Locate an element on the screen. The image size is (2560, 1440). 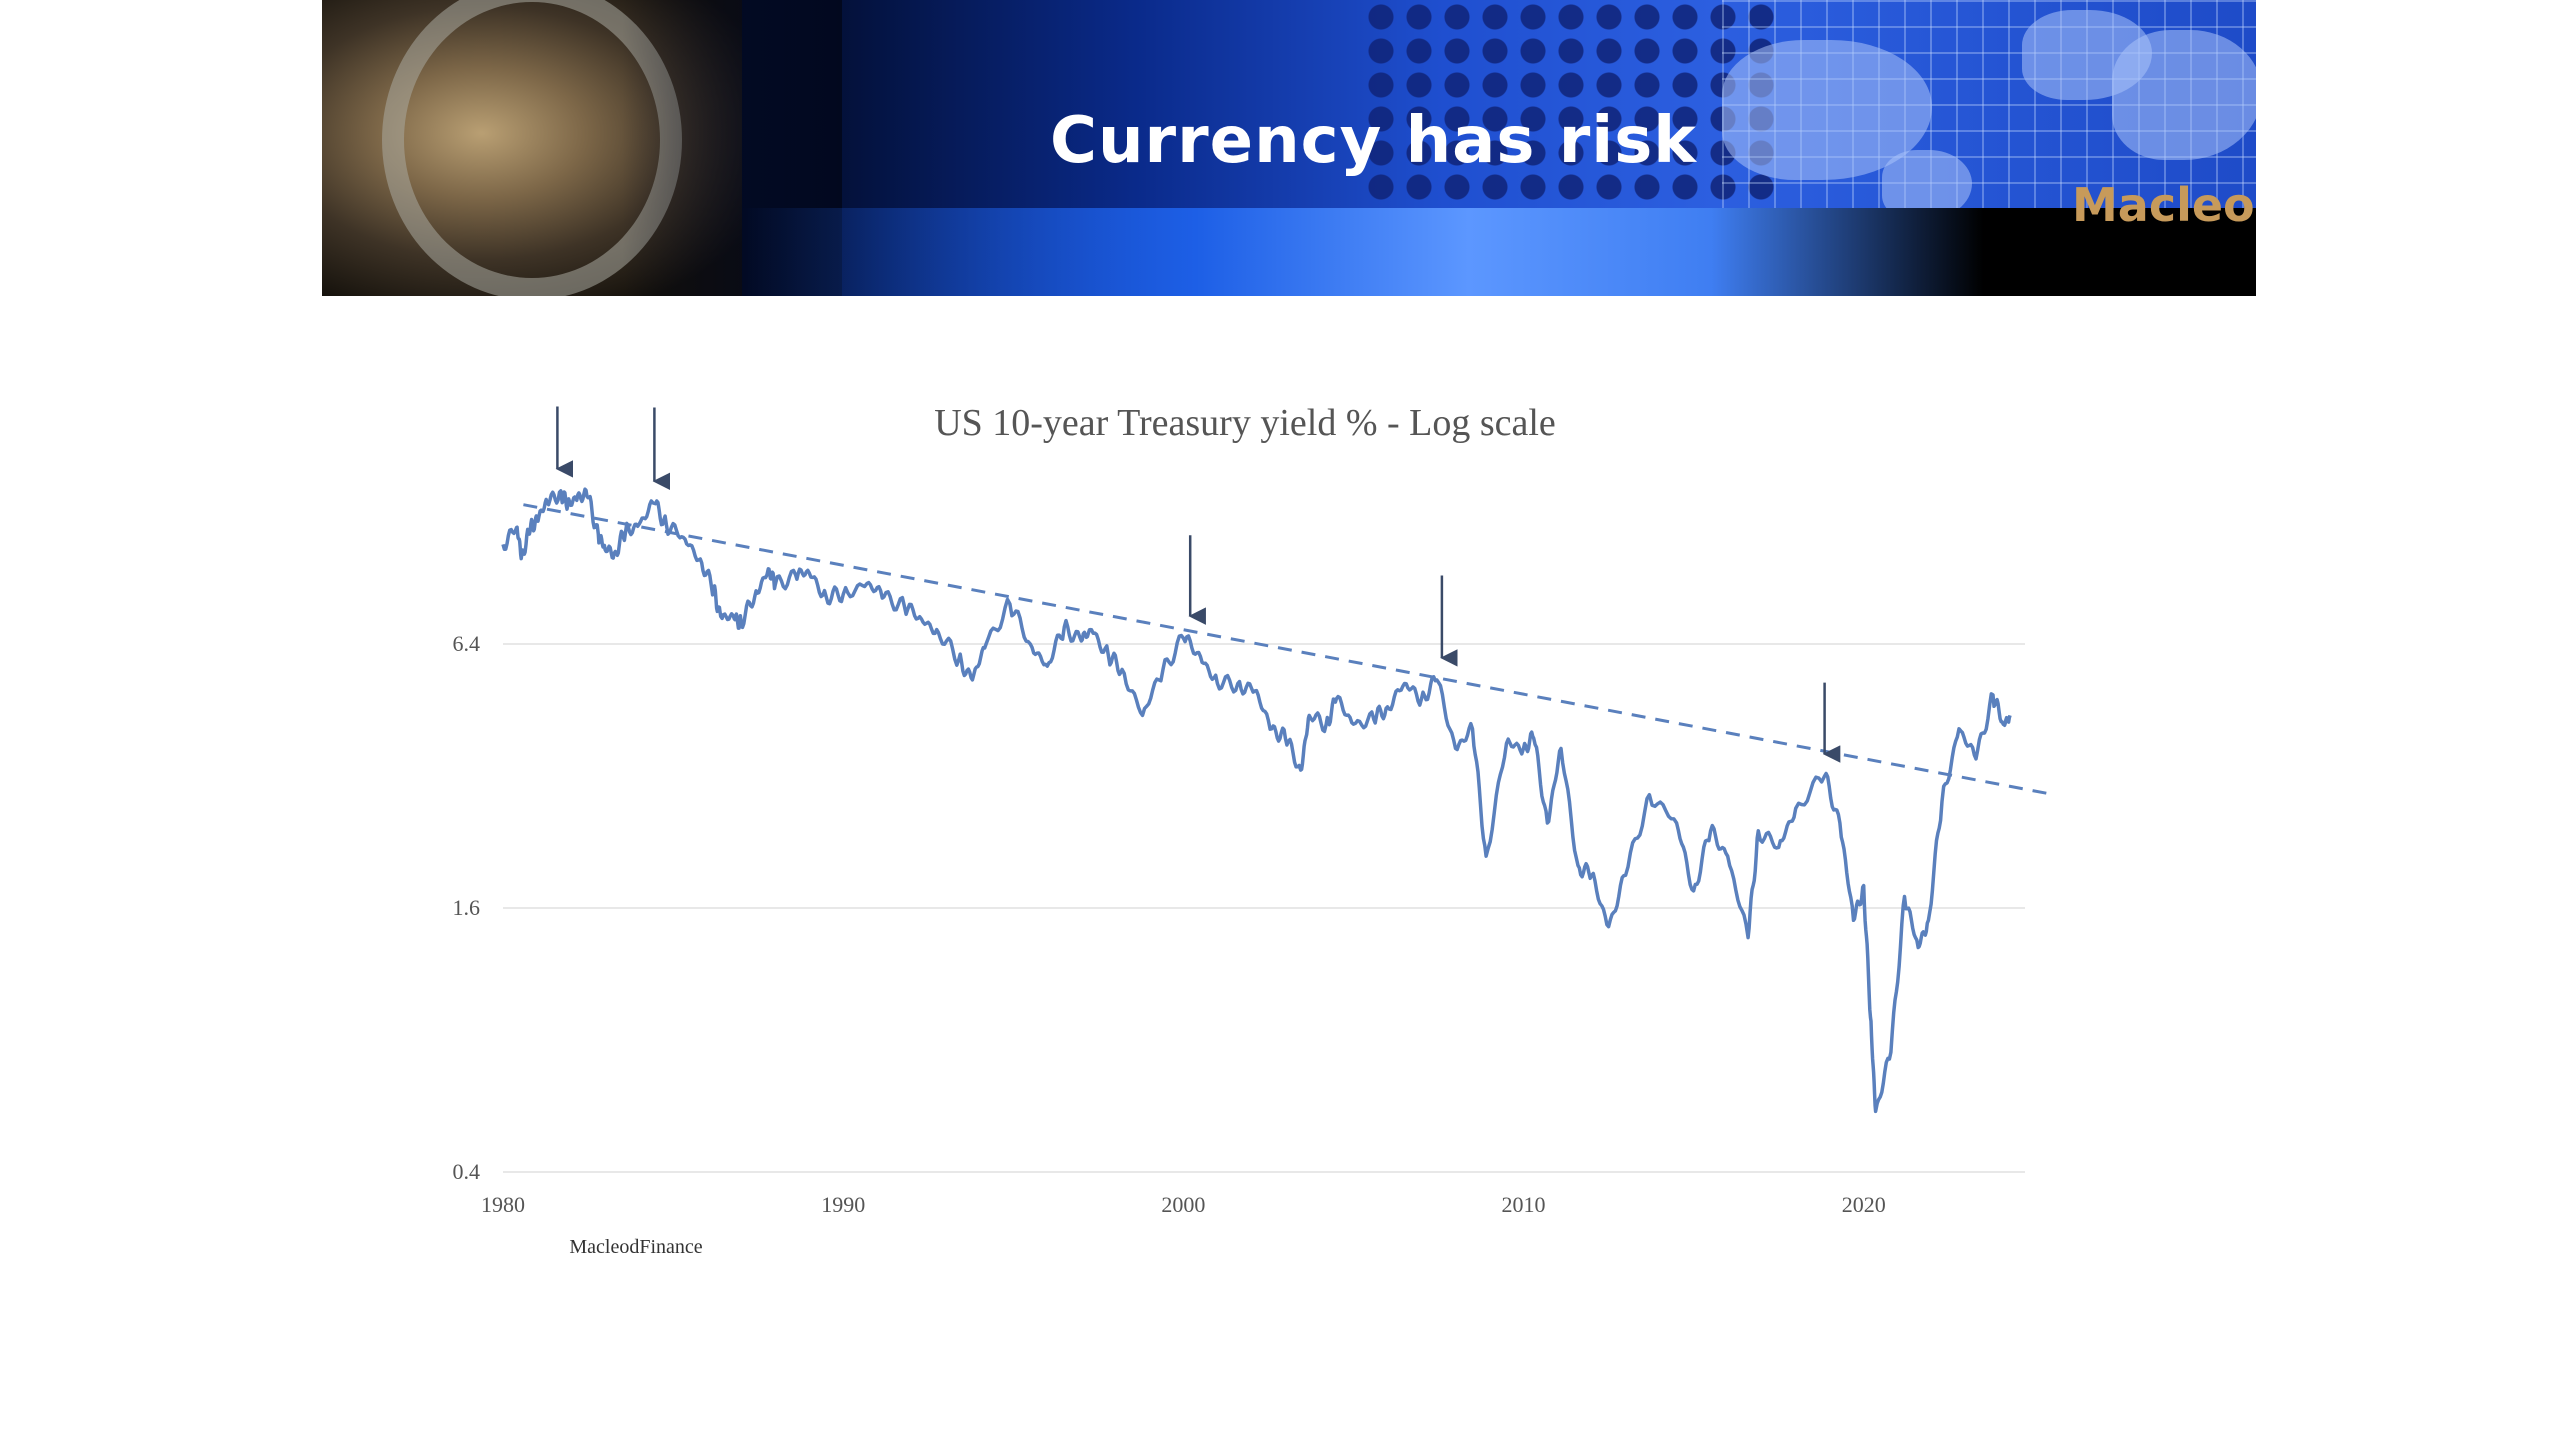
x-axis-ticks: 1980 1990 2000 2010 2020 is located at coordinates (1183, 1204).